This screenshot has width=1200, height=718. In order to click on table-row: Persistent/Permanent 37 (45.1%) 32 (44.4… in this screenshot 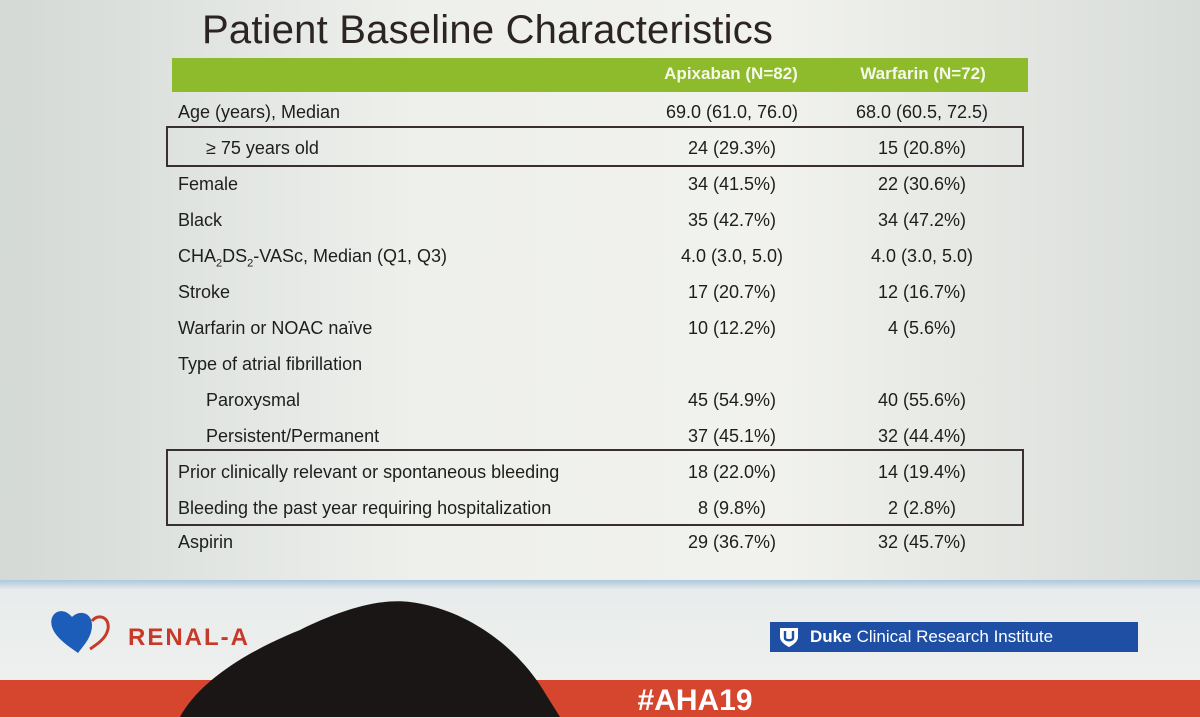, I will do `click(600, 437)`.